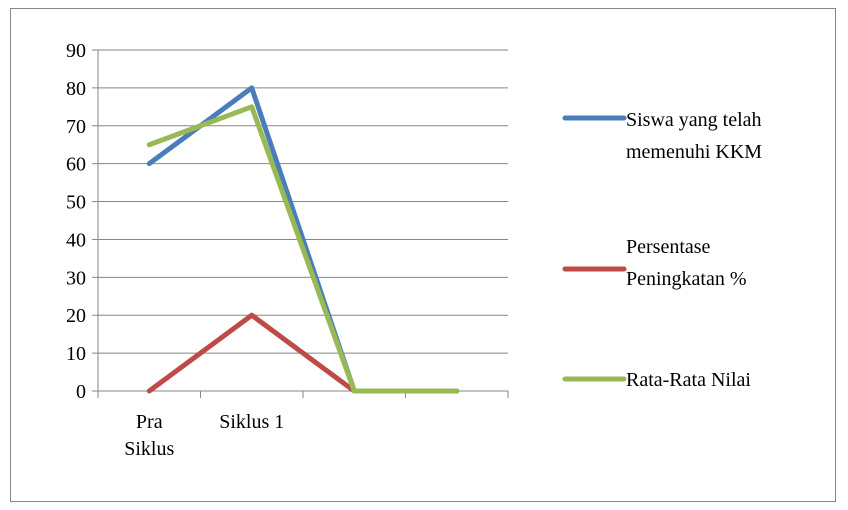 The width and height of the screenshot is (848, 510). I want to click on y-tick-label: 10, so click(76, 354).